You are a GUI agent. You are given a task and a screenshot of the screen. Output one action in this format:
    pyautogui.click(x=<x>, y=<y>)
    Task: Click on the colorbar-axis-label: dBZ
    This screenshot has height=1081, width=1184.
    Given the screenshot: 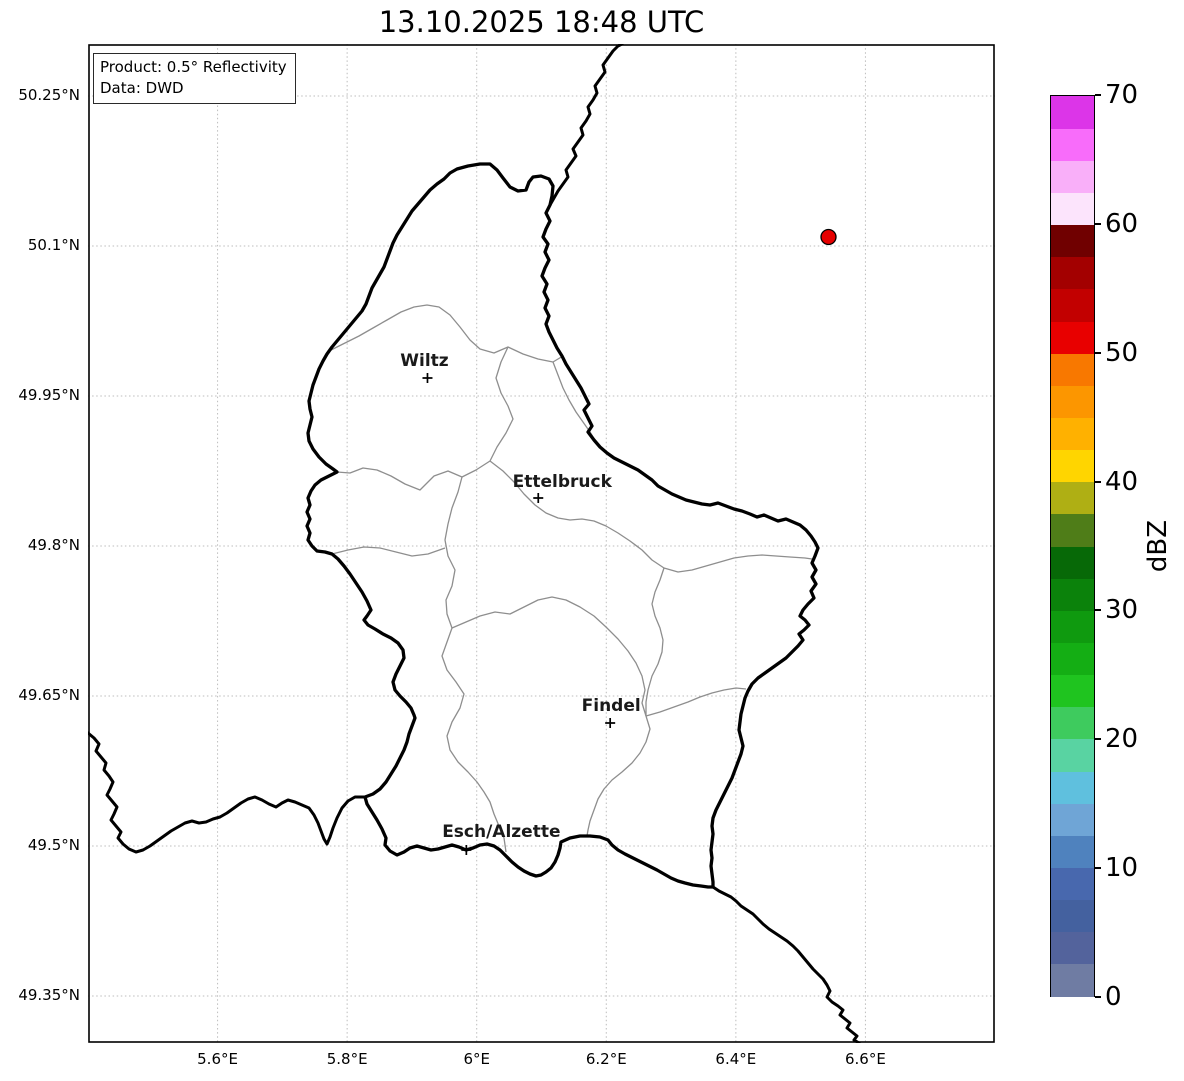 What is the action you would take?
    pyautogui.click(x=1158, y=546)
    